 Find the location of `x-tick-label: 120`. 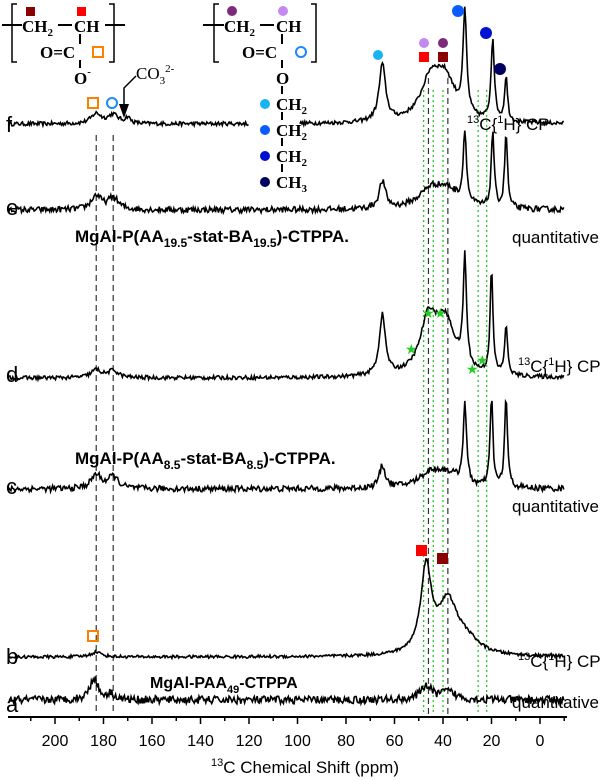

x-tick-label: 120 is located at coordinates (249, 741).